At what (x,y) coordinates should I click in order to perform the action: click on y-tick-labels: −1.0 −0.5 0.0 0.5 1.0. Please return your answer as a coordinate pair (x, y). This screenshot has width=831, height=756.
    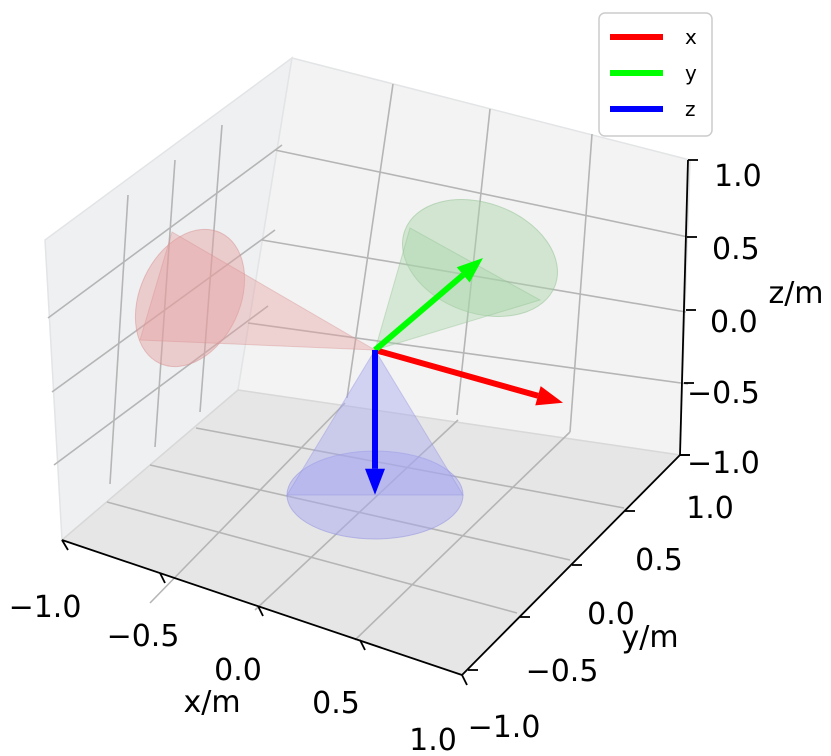
    Looking at the image, I should click on (601, 618).